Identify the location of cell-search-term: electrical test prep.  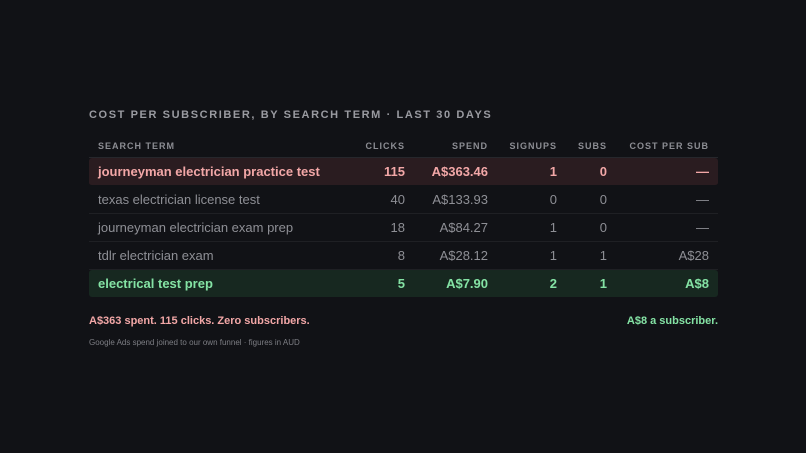
(219, 283).